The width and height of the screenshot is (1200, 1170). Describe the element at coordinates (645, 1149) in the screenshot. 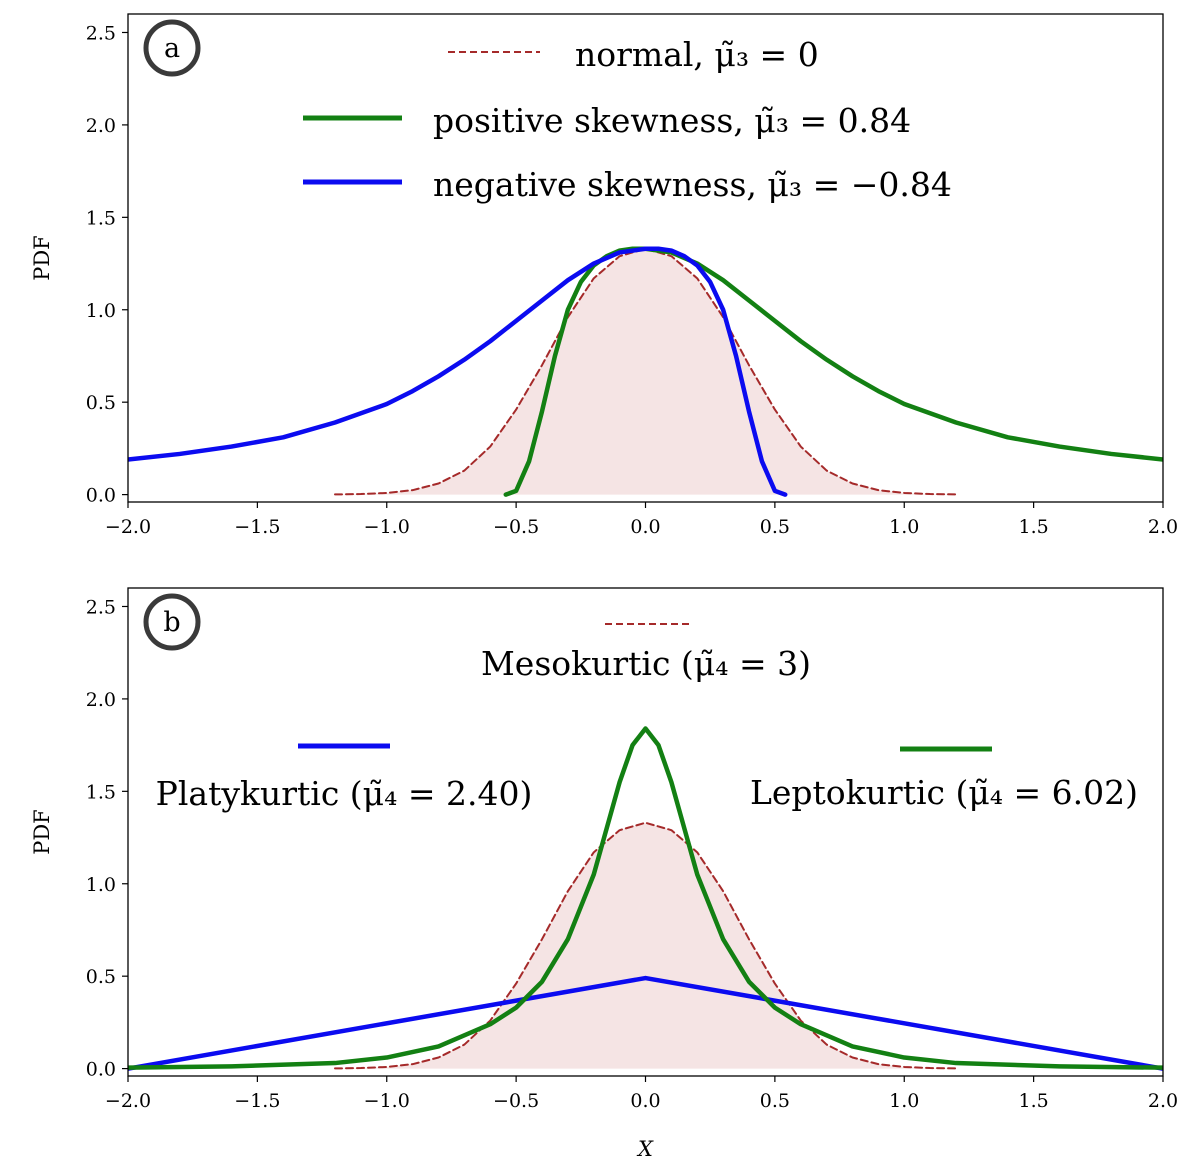

I see `x-axis-title: X` at that location.